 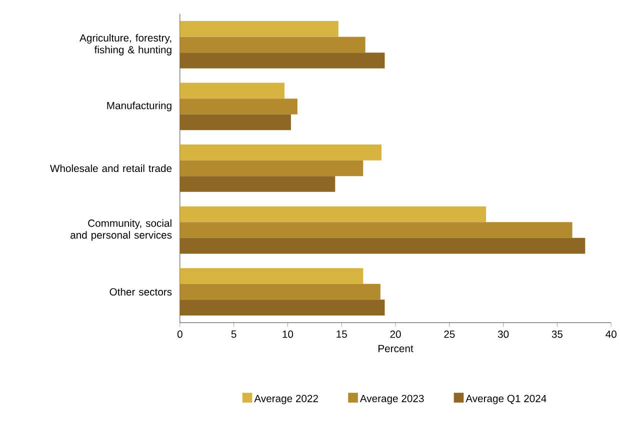 I want to click on y-tick-label: Wholesale and retail trade, so click(x=111, y=168).